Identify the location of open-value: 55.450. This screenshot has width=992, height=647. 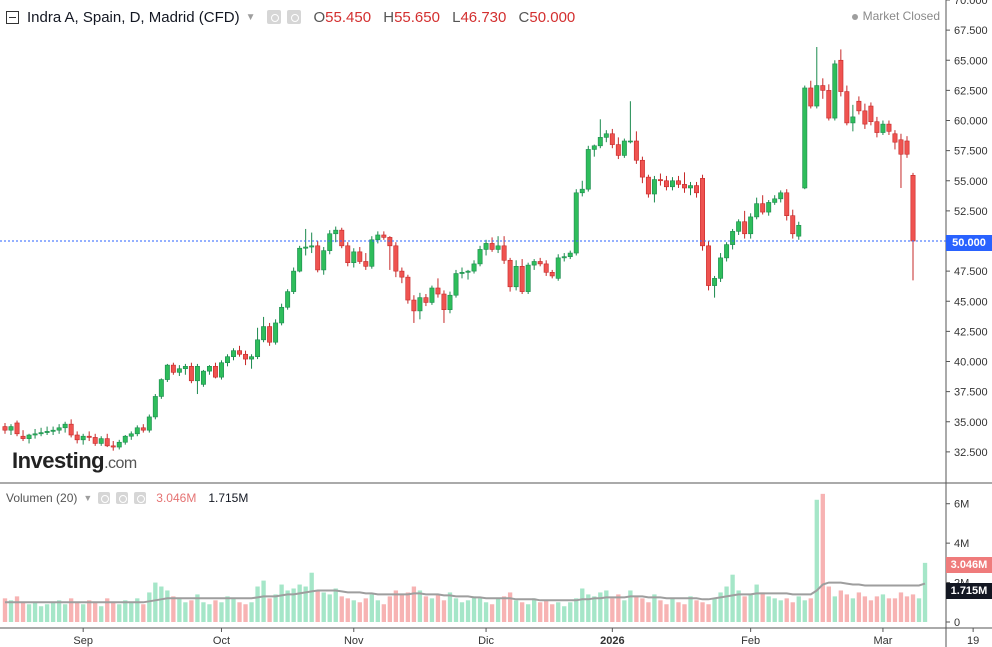
(348, 17).